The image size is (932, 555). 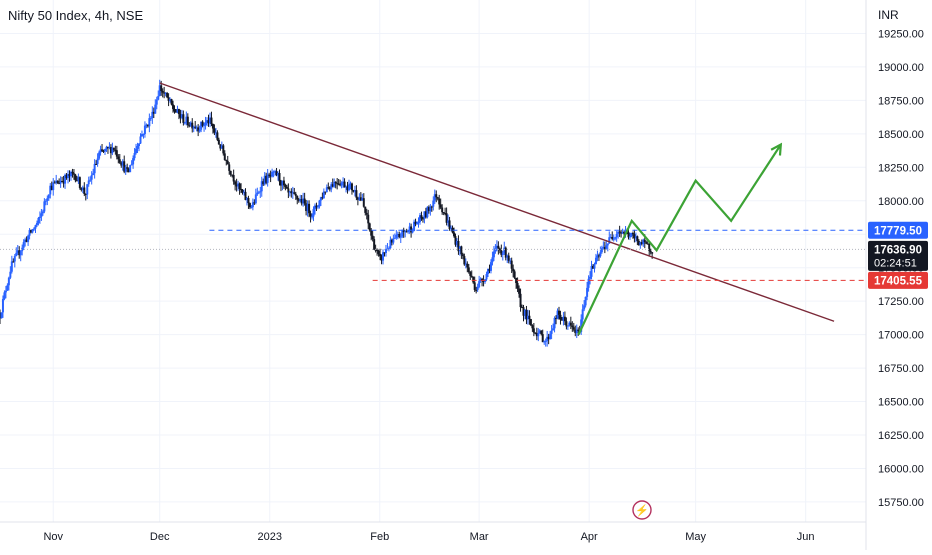 I want to click on y-tick-label: 17000.00, so click(x=901, y=336).